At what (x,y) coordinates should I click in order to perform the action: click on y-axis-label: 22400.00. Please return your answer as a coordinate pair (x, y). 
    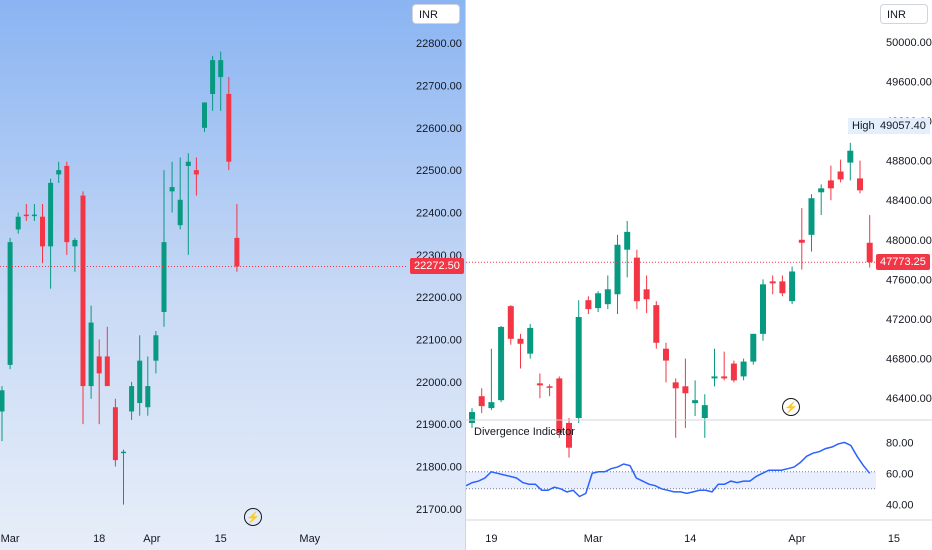
    Looking at the image, I should click on (439, 214).